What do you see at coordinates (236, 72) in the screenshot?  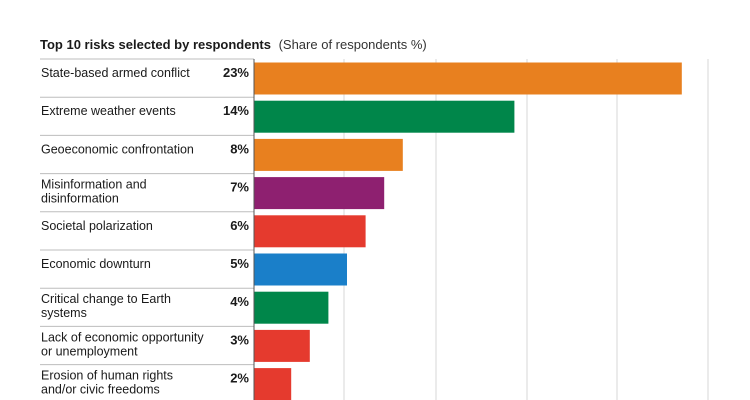 I see `value-label: 23%` at bounding box center [236, 72].